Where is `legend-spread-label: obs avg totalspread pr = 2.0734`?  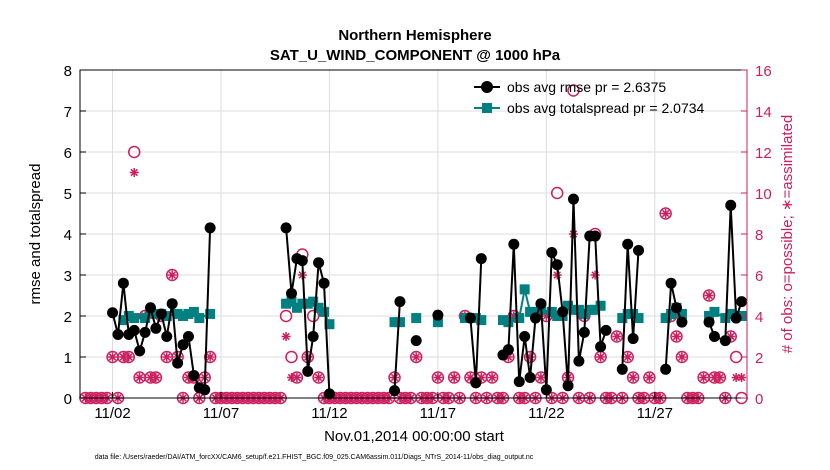 legend-spread-label: obs avg totalspread pr = 2.0734 is located at coordinates (606, 108).